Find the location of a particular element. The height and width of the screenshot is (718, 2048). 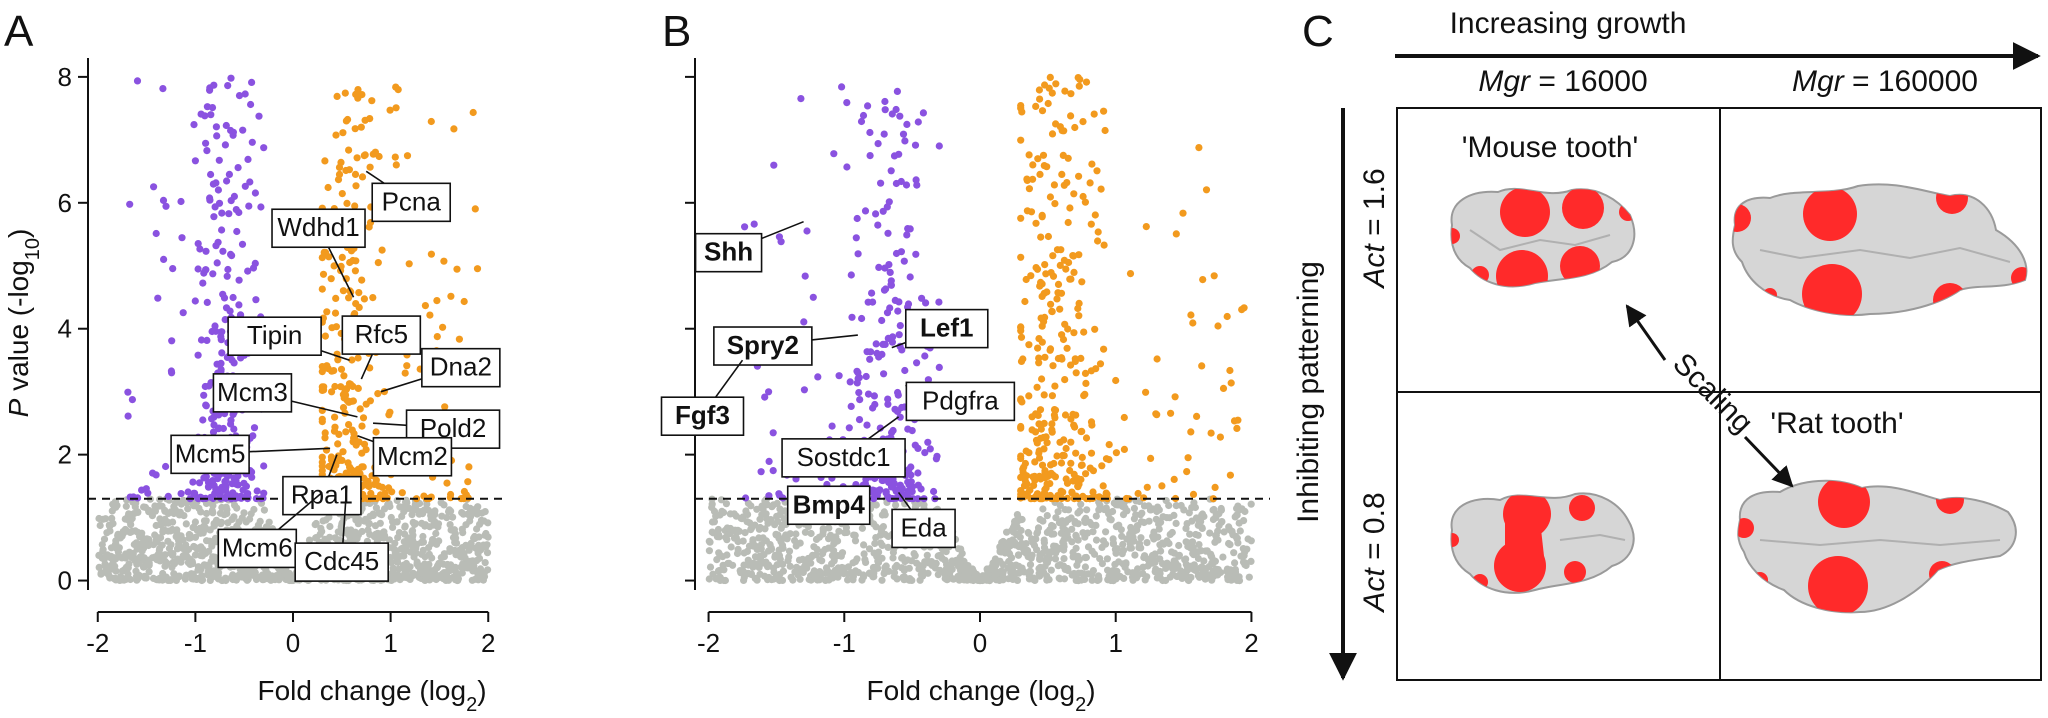

gene-label-mcm6: Mcm6 is located at coordinates (270, 530).